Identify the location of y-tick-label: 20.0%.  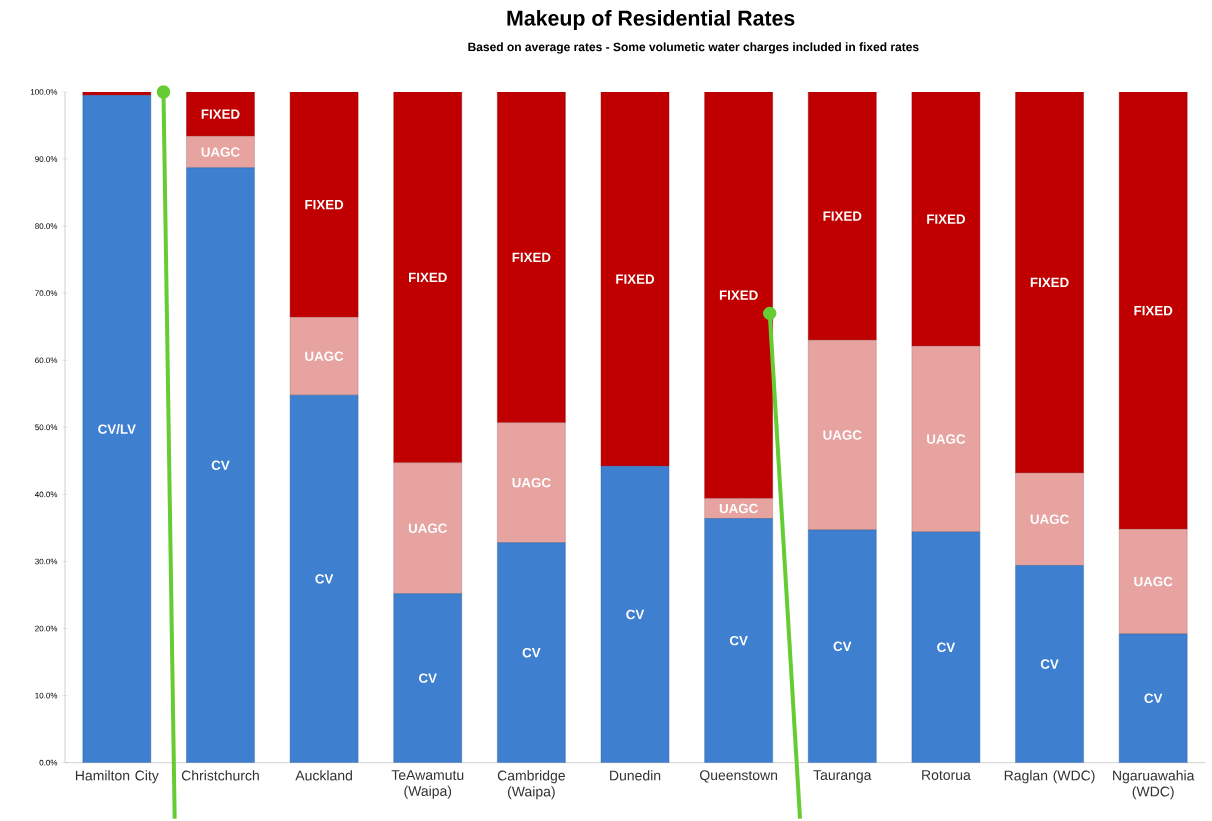
(46, 628).